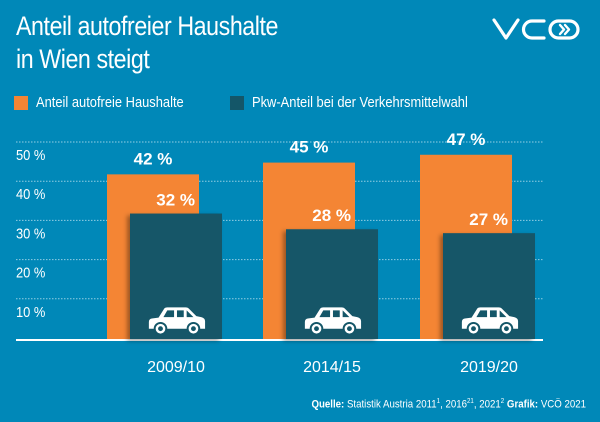 The image size is (600, 422). Describe the element at coordinates (438, 401) in the screenshot. I see `footnote-1: 1` at that location.